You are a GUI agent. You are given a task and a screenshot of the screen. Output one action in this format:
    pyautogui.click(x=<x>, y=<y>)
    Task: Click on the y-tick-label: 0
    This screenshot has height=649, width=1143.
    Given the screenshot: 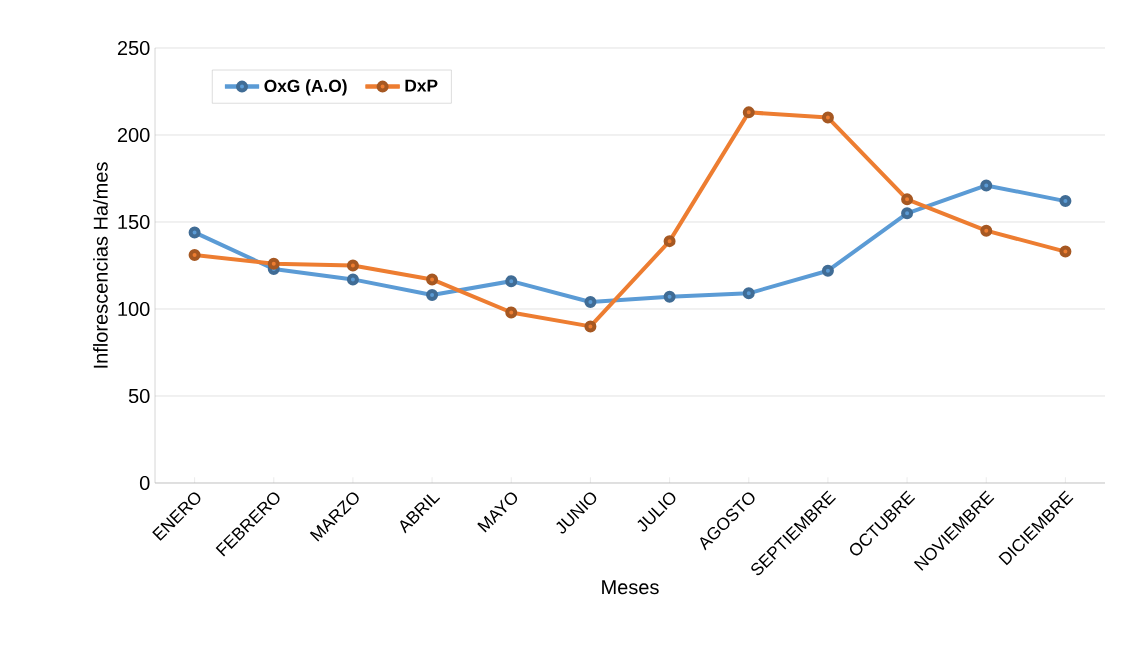 What is the action you would take?
    pyautogui.click(x=144, y=483)
    